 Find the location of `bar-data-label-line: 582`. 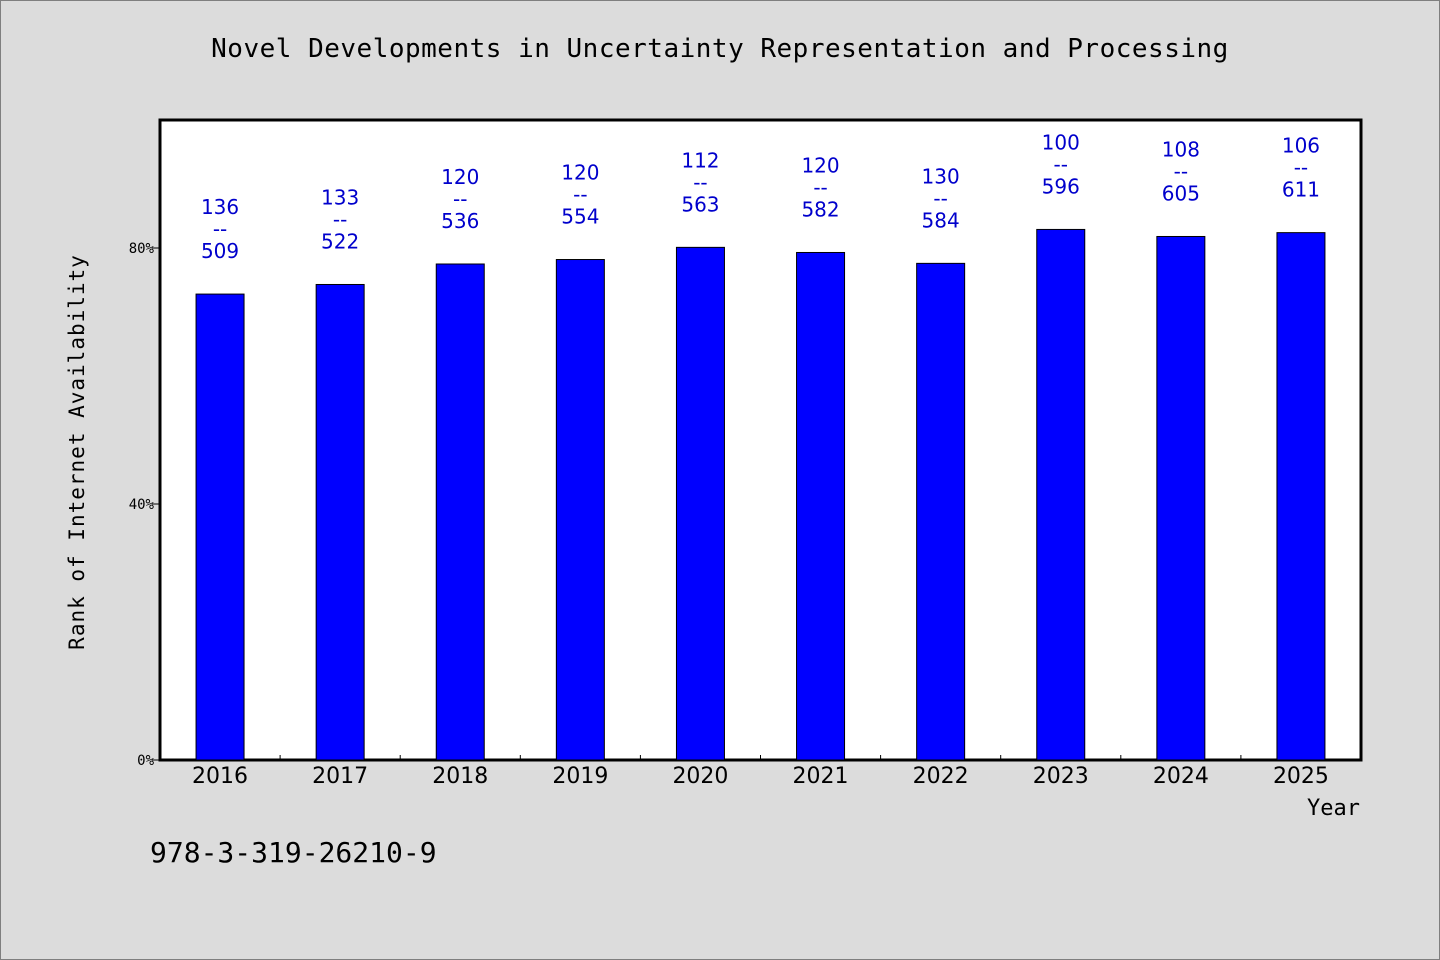

bar-data-label-line: 582 is located at coordinates (820, 209).